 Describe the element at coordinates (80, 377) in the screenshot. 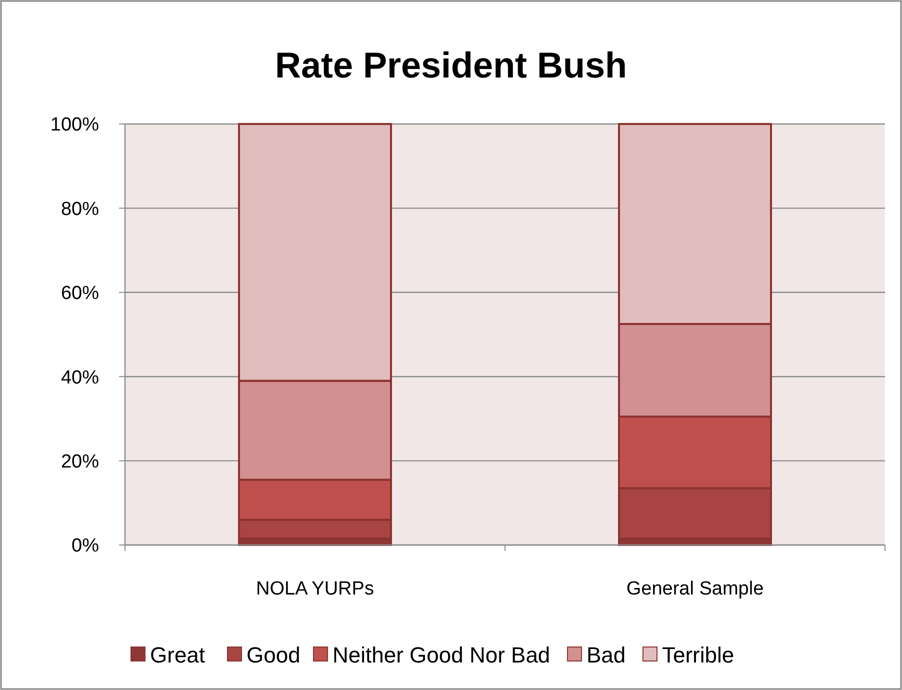

I see `y-tick-label: 40%` at that location.